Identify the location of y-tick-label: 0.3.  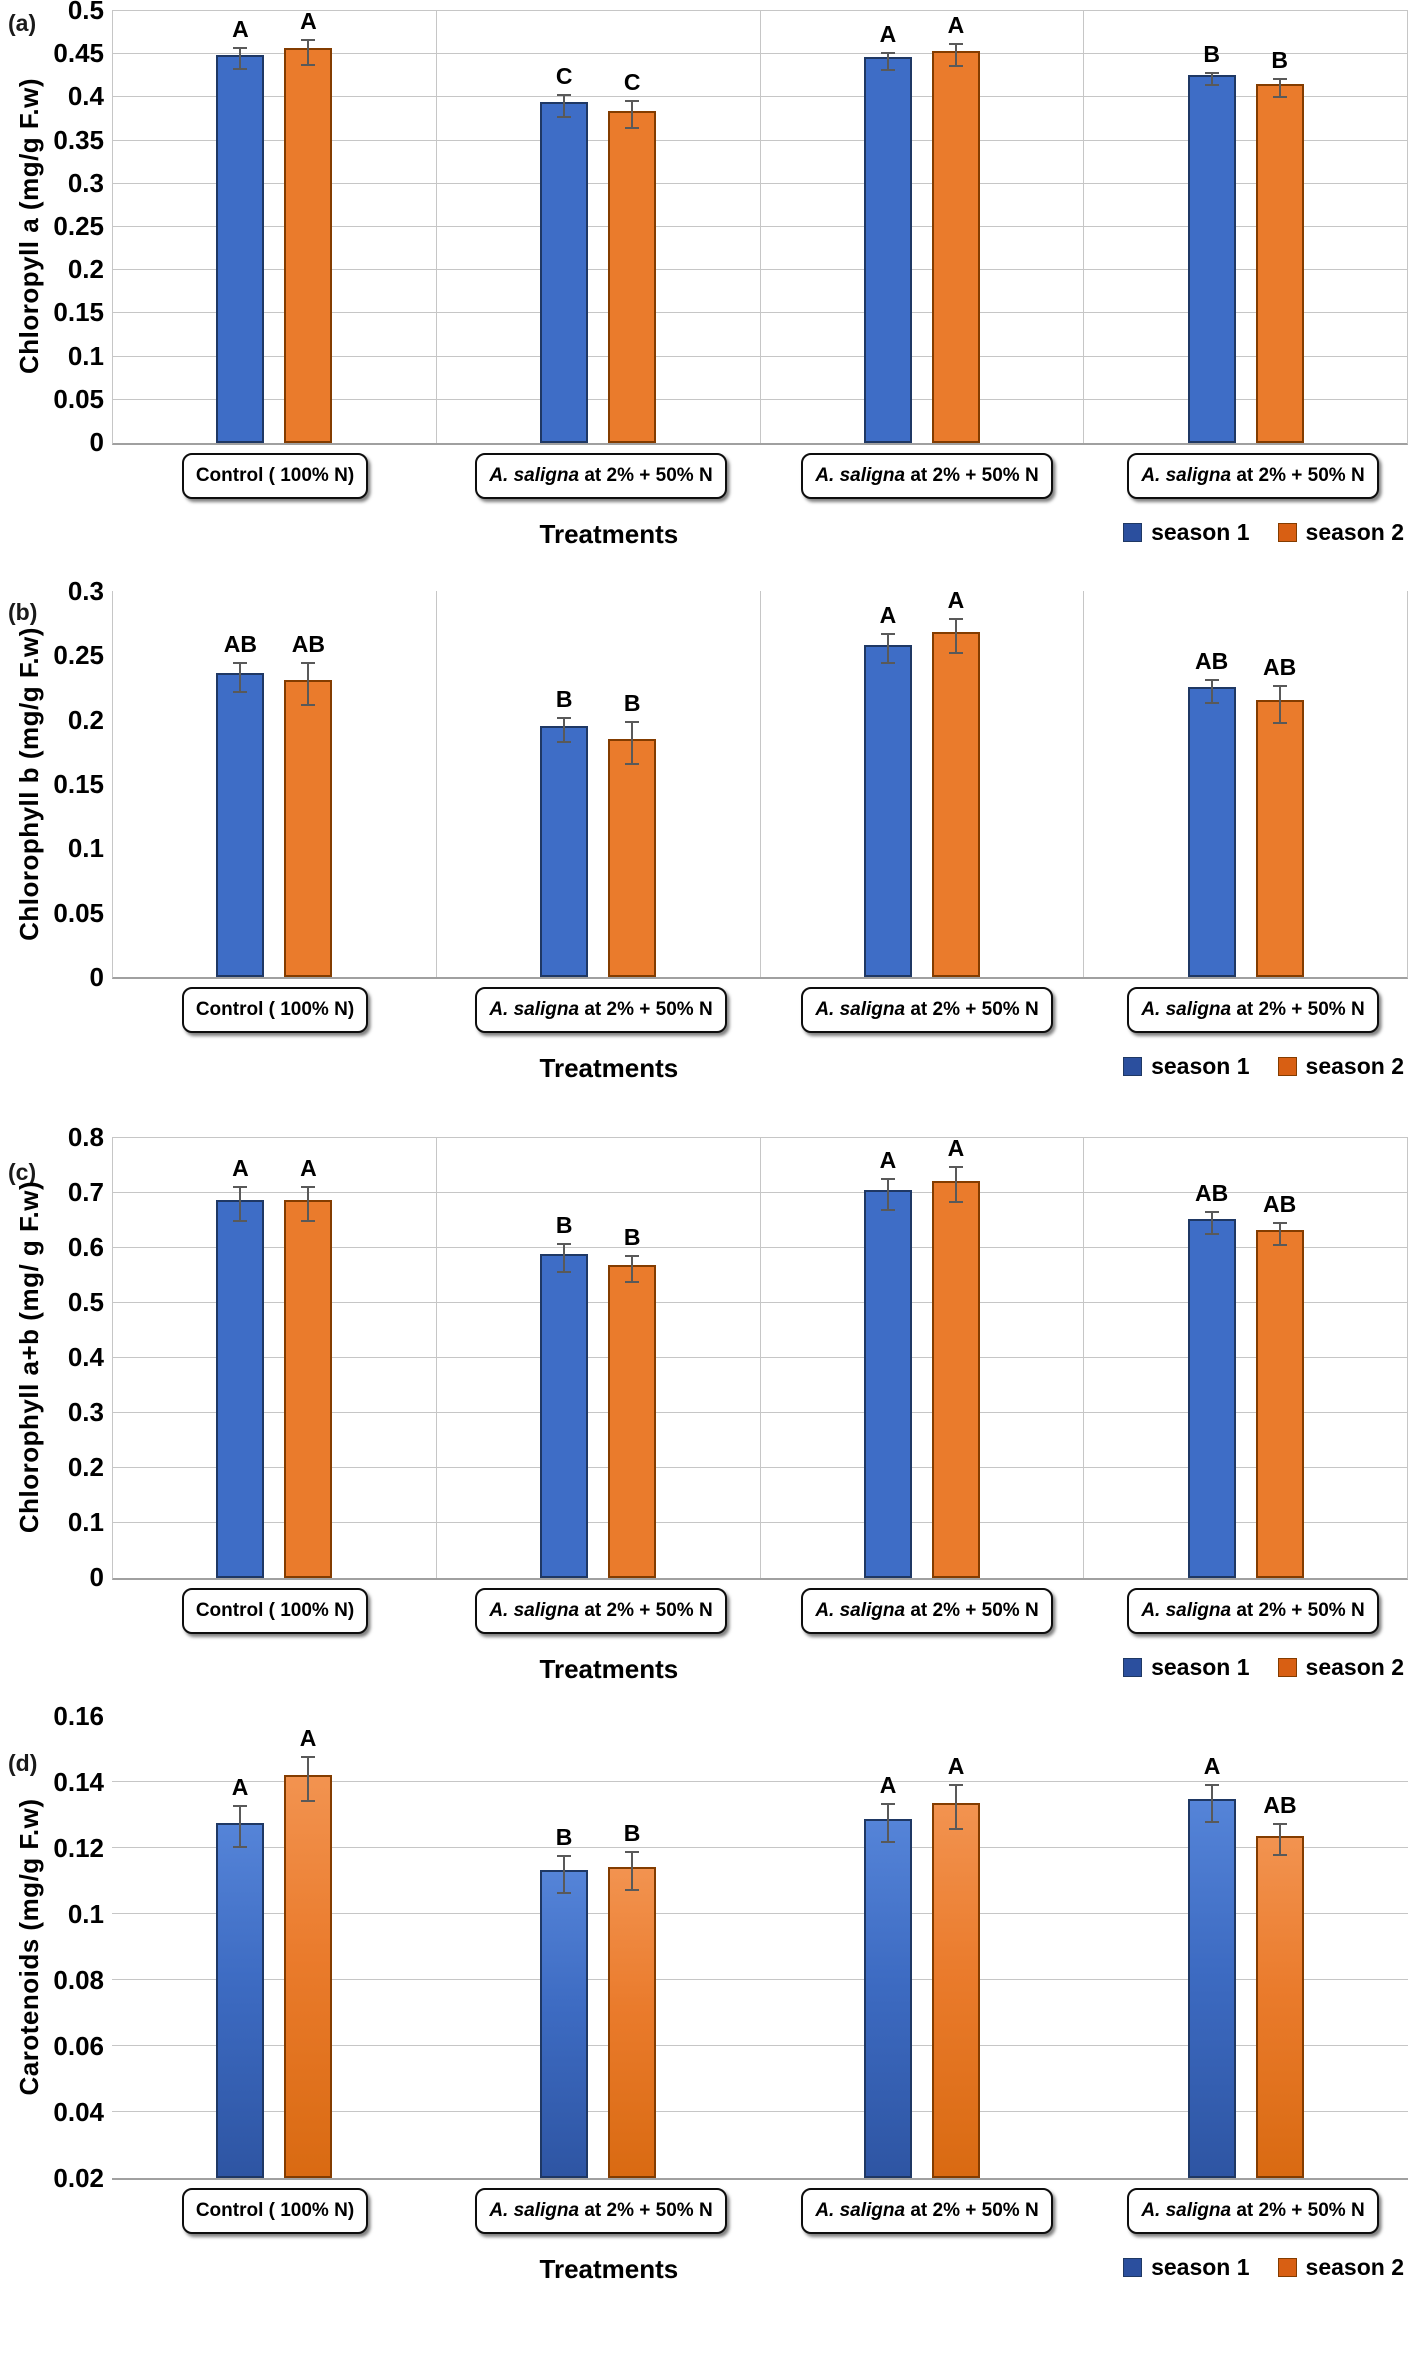
(85, 182).